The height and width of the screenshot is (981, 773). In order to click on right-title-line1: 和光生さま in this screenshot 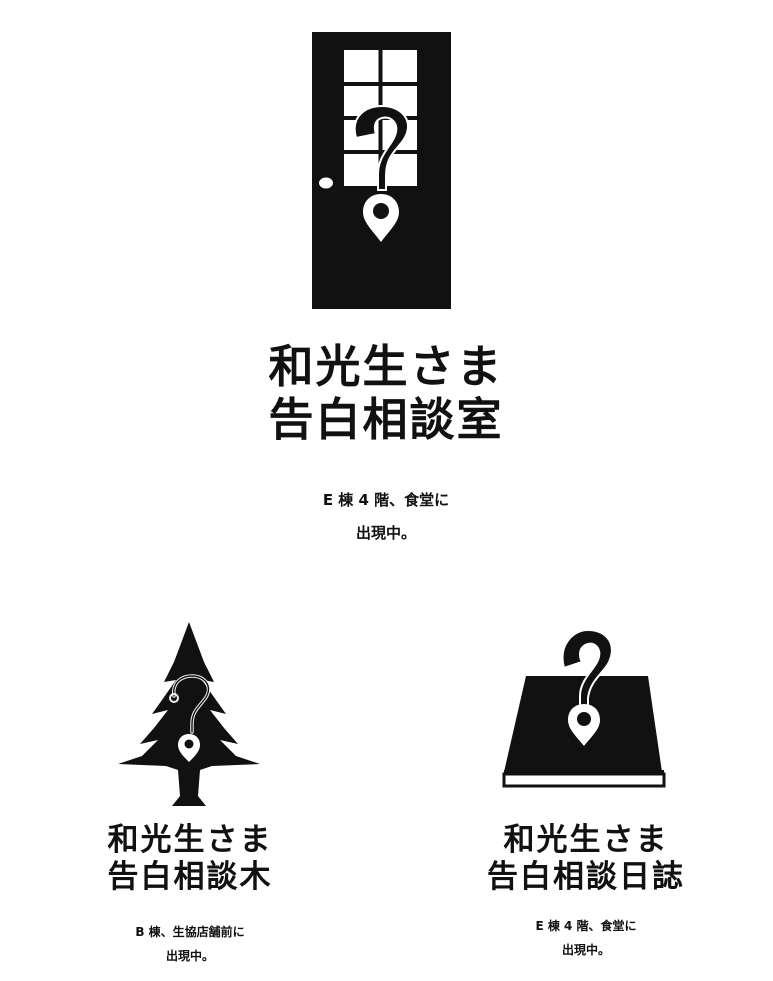, I will do `click(586, 840)`.